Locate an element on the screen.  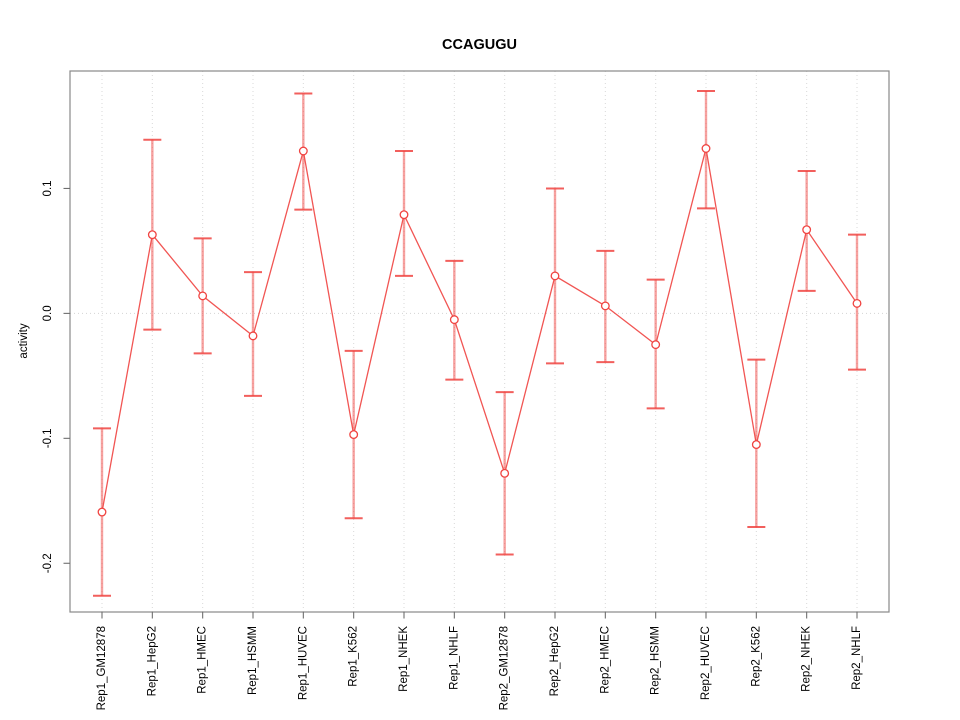
x-tick-label: Rep1_HepG2 is located at coordinates (152, 661).